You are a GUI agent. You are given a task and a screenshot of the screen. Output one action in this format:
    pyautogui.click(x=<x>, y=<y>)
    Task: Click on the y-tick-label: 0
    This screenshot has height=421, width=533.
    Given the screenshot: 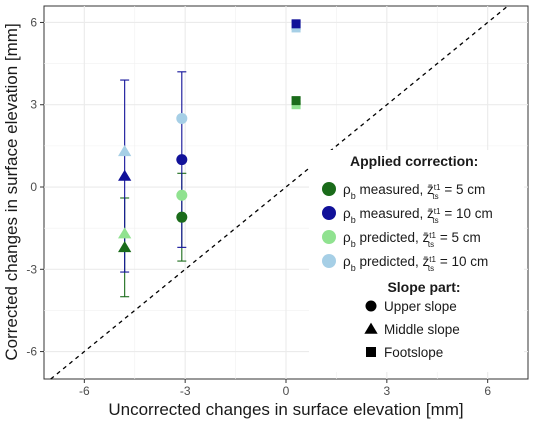 What is the action you would take?
    pyautogui.click(x=33, y=187)
    